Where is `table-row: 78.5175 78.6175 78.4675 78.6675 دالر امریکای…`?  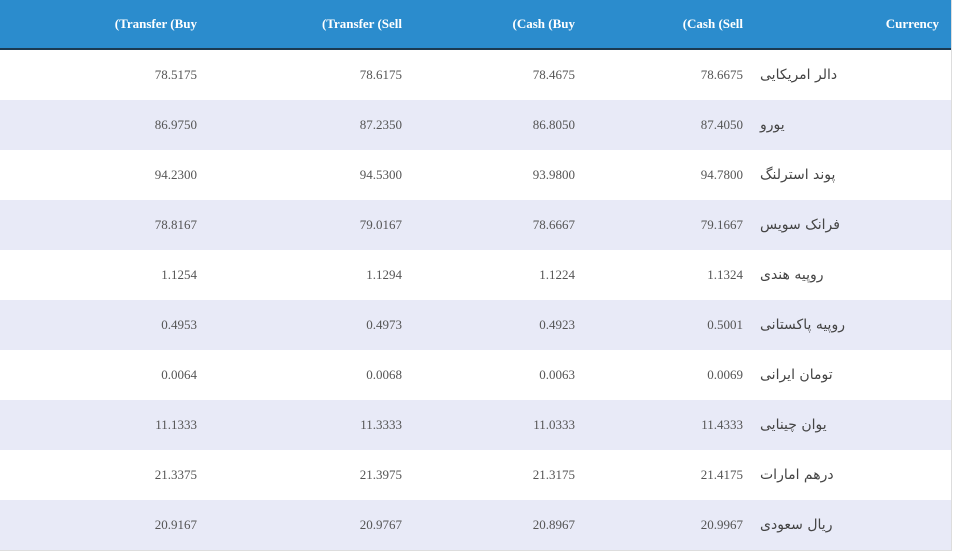
table-row: 78.5175 78.6175 78.4675 78.6675 دالر امریکای… is located at coordinates (475, 75).